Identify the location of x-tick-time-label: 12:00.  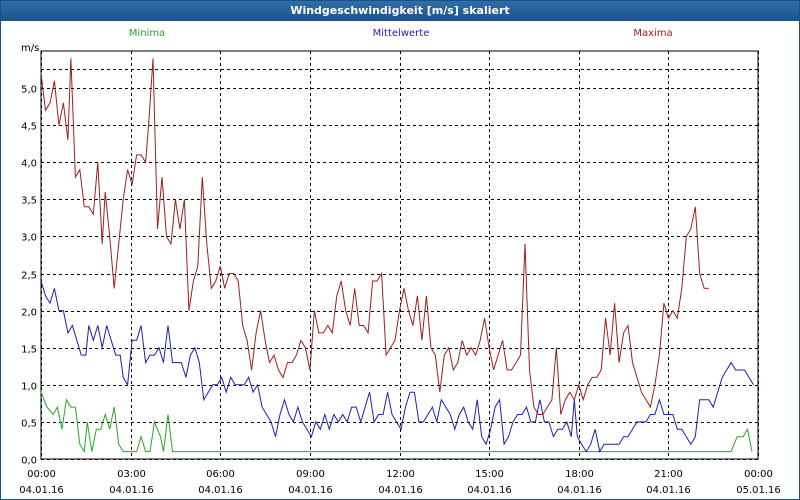
(400, 474).